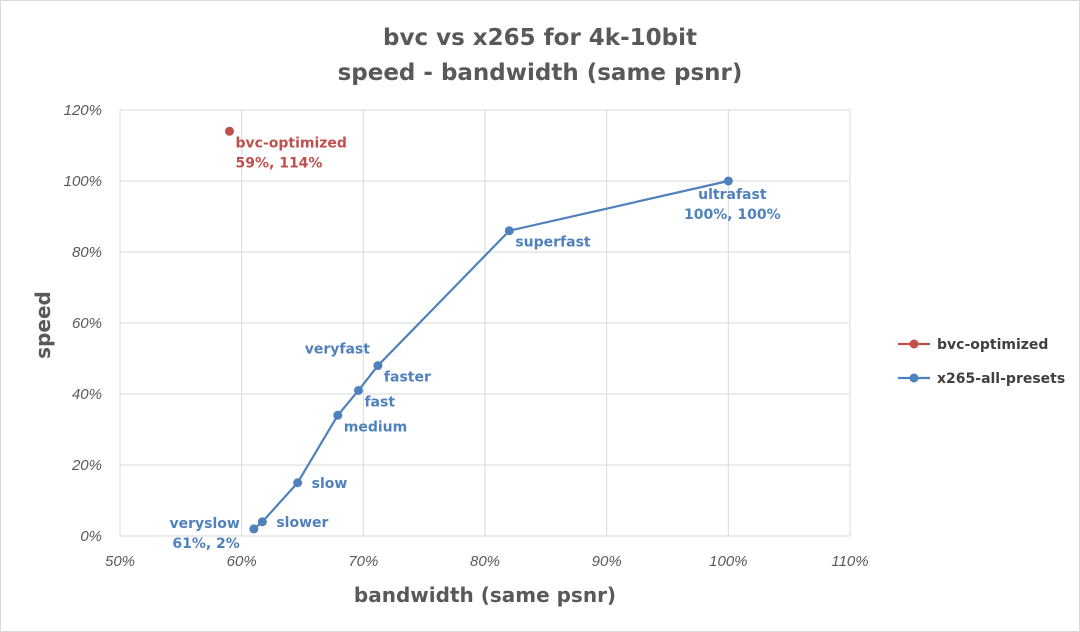 The image size is (1080, 632). Describe the element at coordinates (242, 561) in the screenshot. I see `x-tick-label: 60%` at that location.